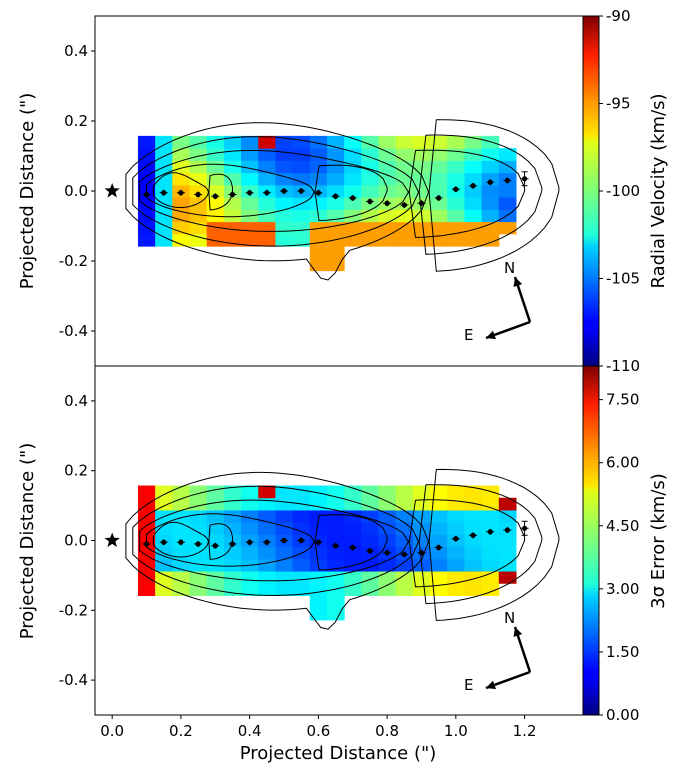  What do you see at coordinates (622, 400) in the screenshot?
I see `colorbar-tick-label: 7.50` at bounding box center [622, 400].